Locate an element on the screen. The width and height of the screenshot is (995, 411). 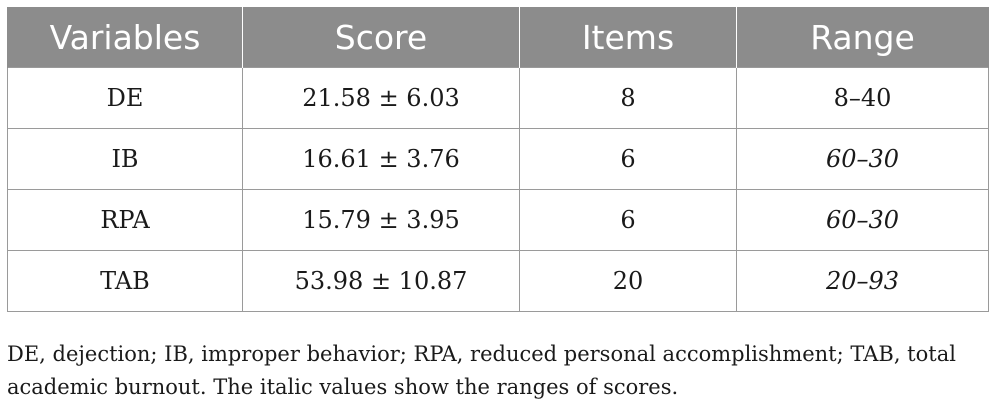
table-row: IB 16.61 ± 3.76 6 60–30 is located at coordinates (498, 159).